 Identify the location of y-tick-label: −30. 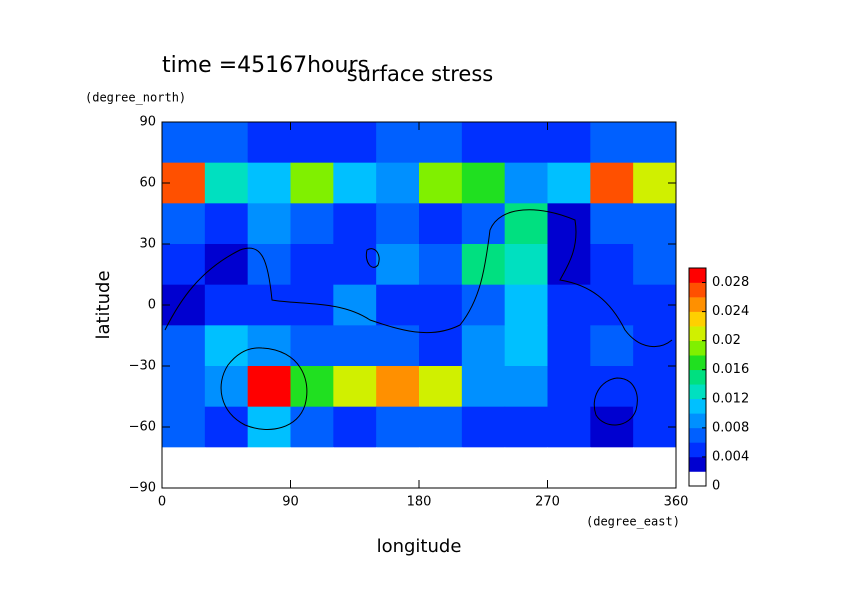
(142, 366).